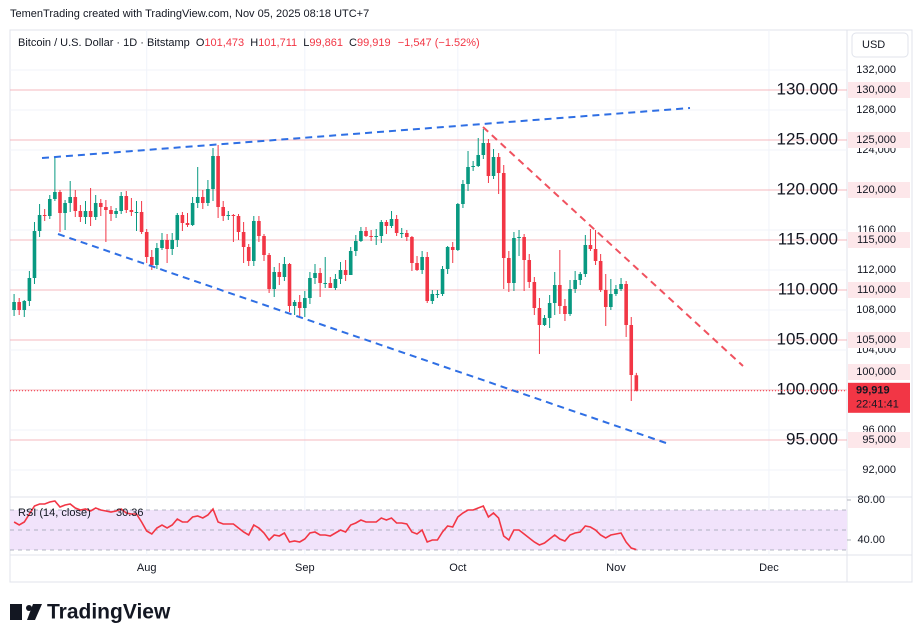 Image resolution: width=923 pixels, height=643 pixels. What do you see at coordinates (130, 513) in the screenshot?
I see `rsi-value: 30.36` at bounding box center [130, 513].